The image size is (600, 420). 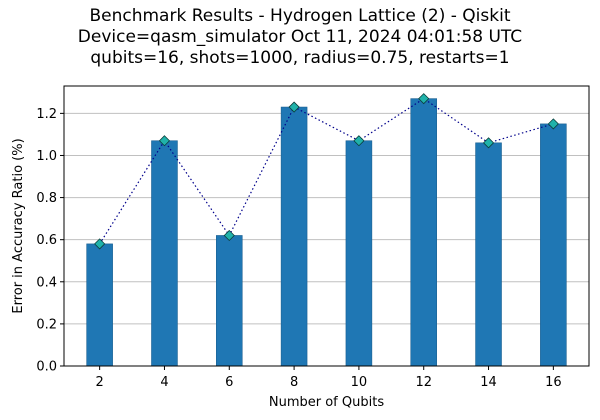 I want to click on x-tick-label: 14, so click(x=488, y=382).